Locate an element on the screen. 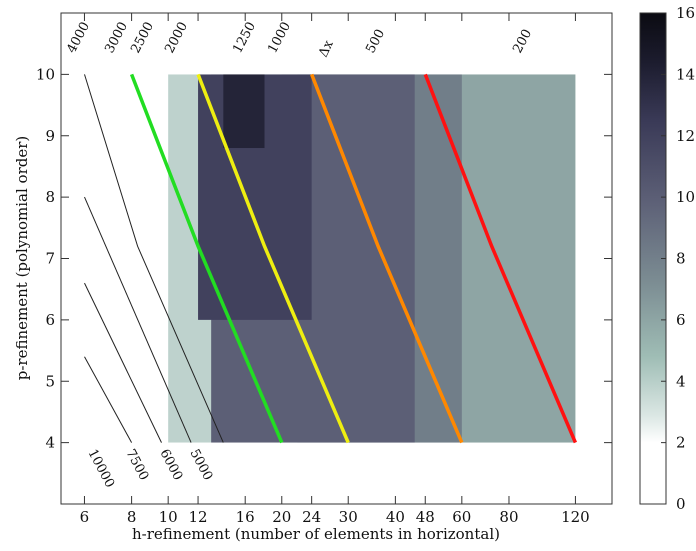  y-tick-label: 6 is located at coordinates (50, 320).